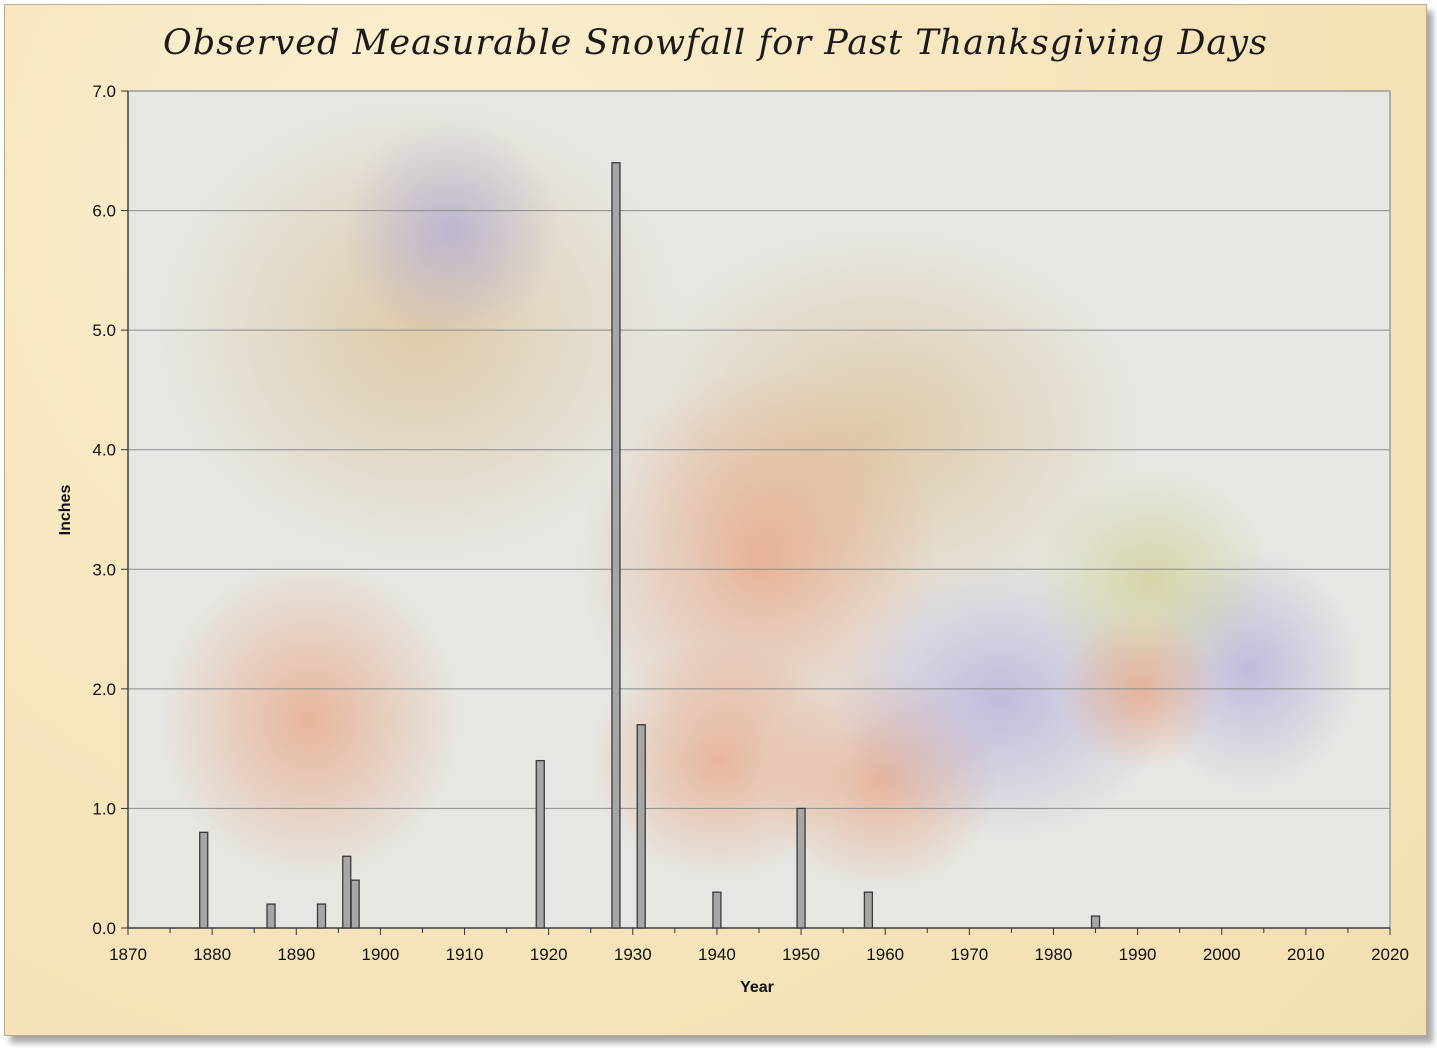 The image size is (1437, 1048). Describe the element at coordinates (868, 910) in the screenshot. I see `snowfall-bar-1958` at that location.